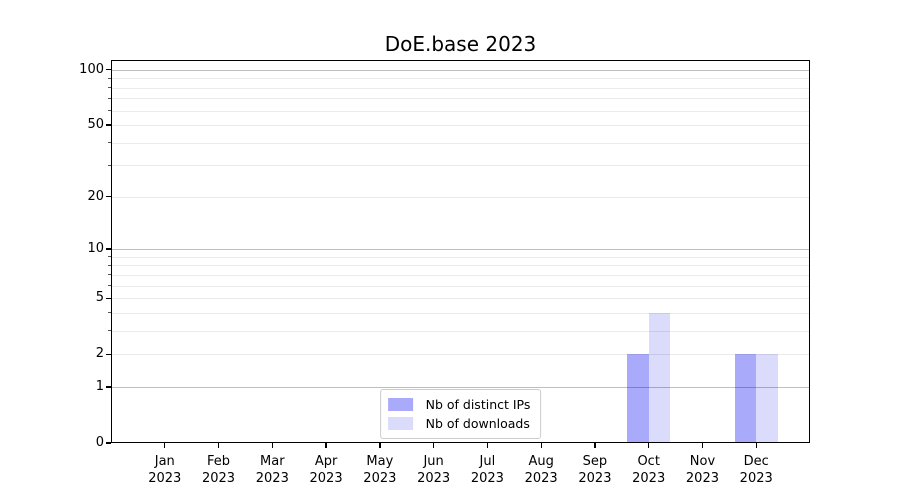 The height and width of the screenshot is (500, 900). What do you see at coordinates (326, 461) in the screenshot?
I see `x-tick-month: Apr` at bounding box center [326, 461].